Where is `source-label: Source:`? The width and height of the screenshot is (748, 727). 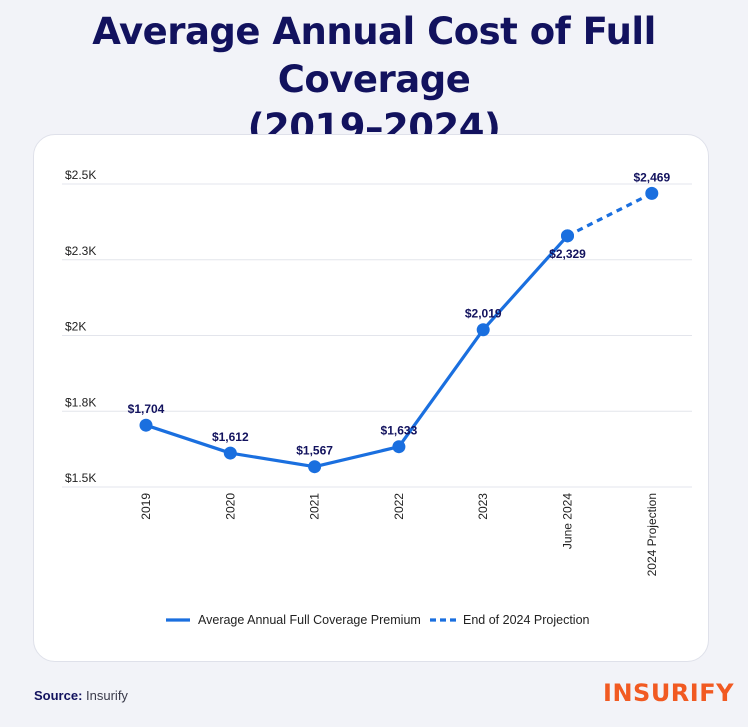
source-label: Source: is located at coordinates (58, 695).